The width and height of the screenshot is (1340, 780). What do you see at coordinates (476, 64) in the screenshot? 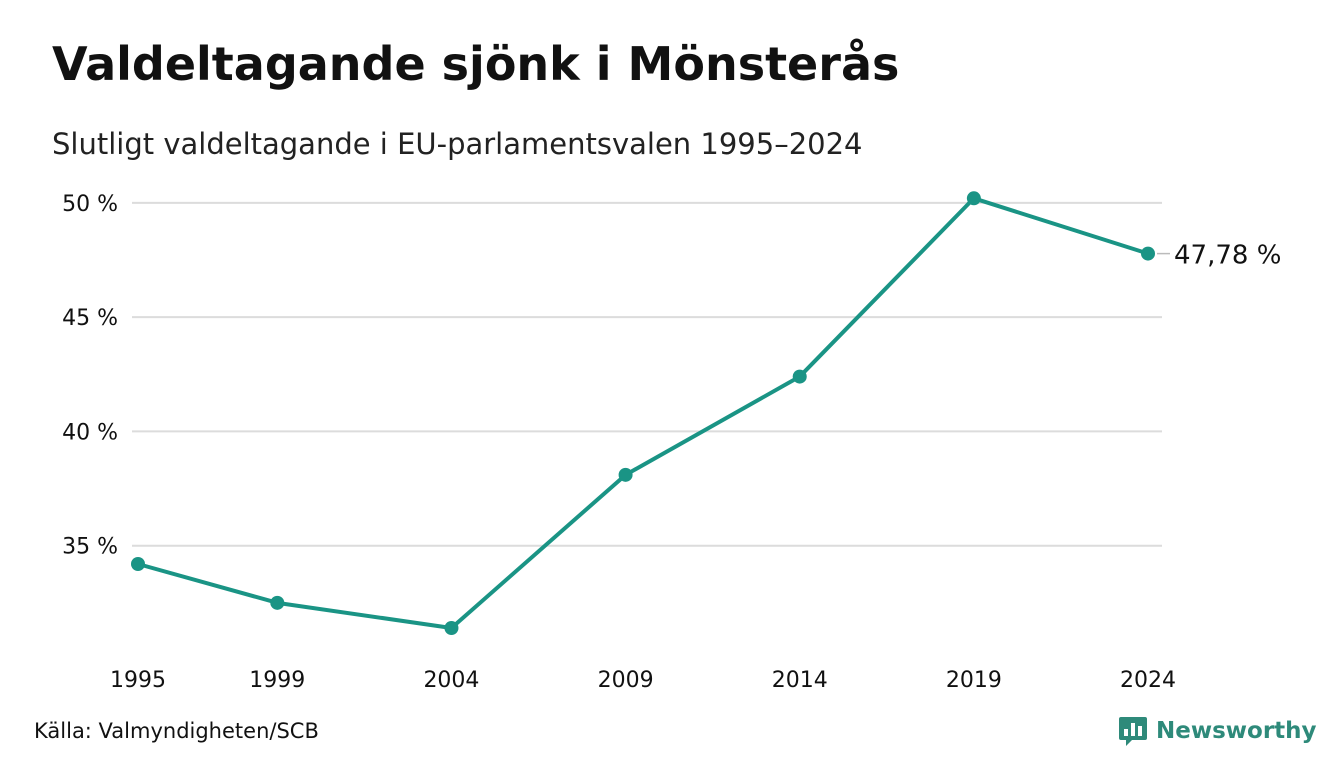
I see `chart-title: Valdeltagande sjönk i Mönsterås` at bounding box center [476, 64].